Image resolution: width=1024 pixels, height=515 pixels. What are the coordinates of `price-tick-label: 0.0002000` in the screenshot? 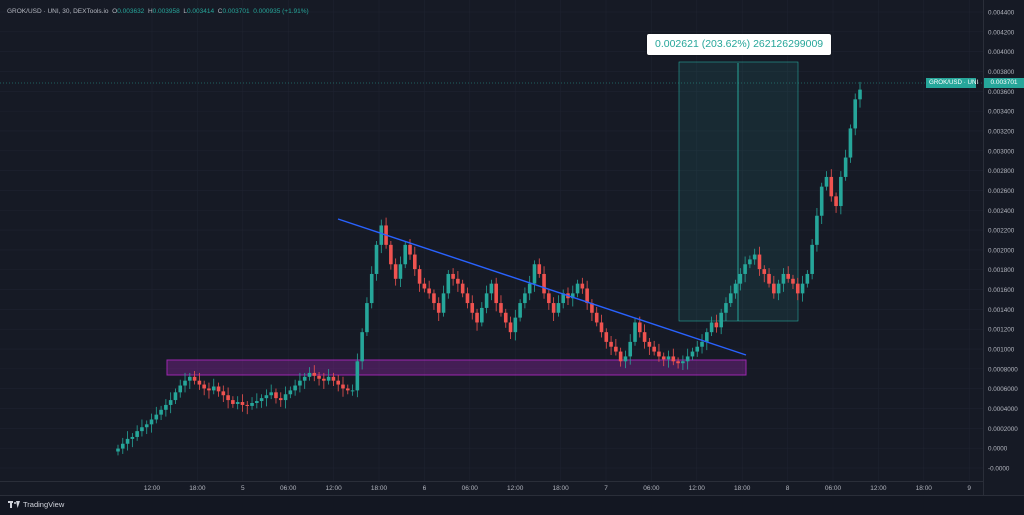 It's located at (1003, 429).